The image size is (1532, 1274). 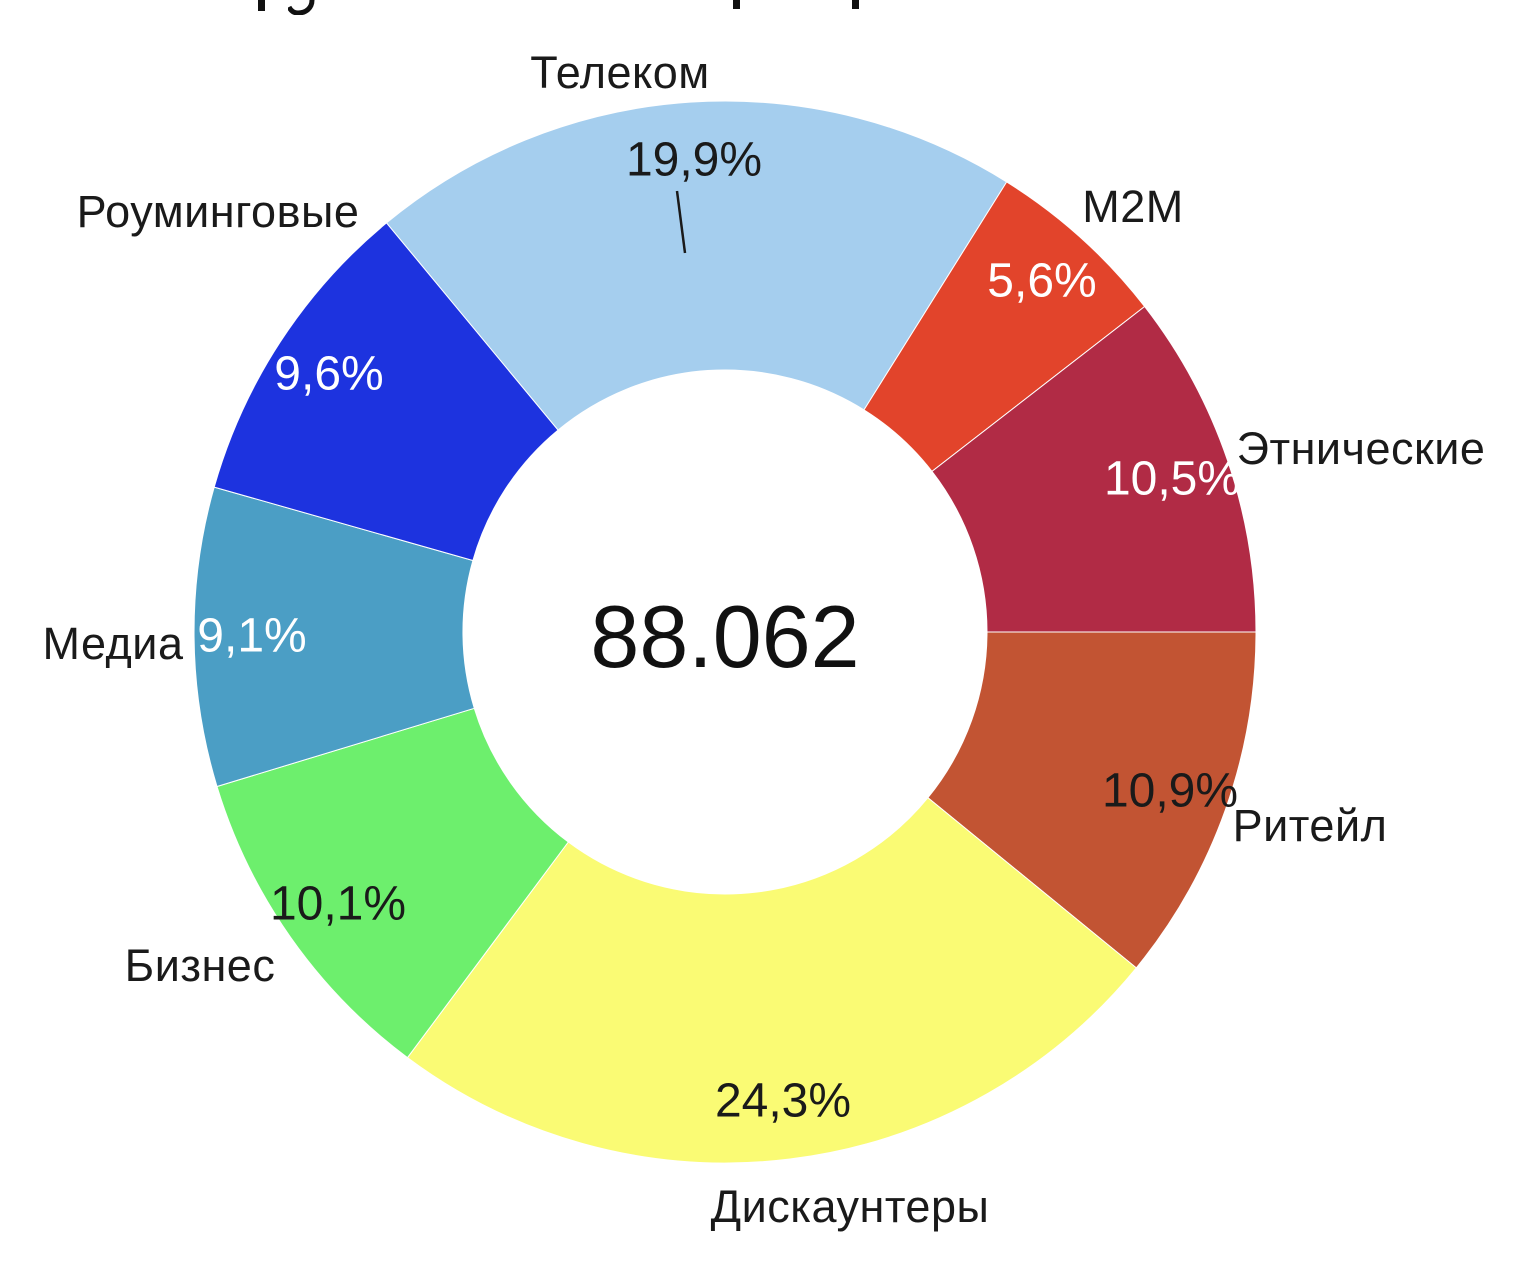 I want to click on slice-percent-label: 10,1%, so click(x=338, y=904).